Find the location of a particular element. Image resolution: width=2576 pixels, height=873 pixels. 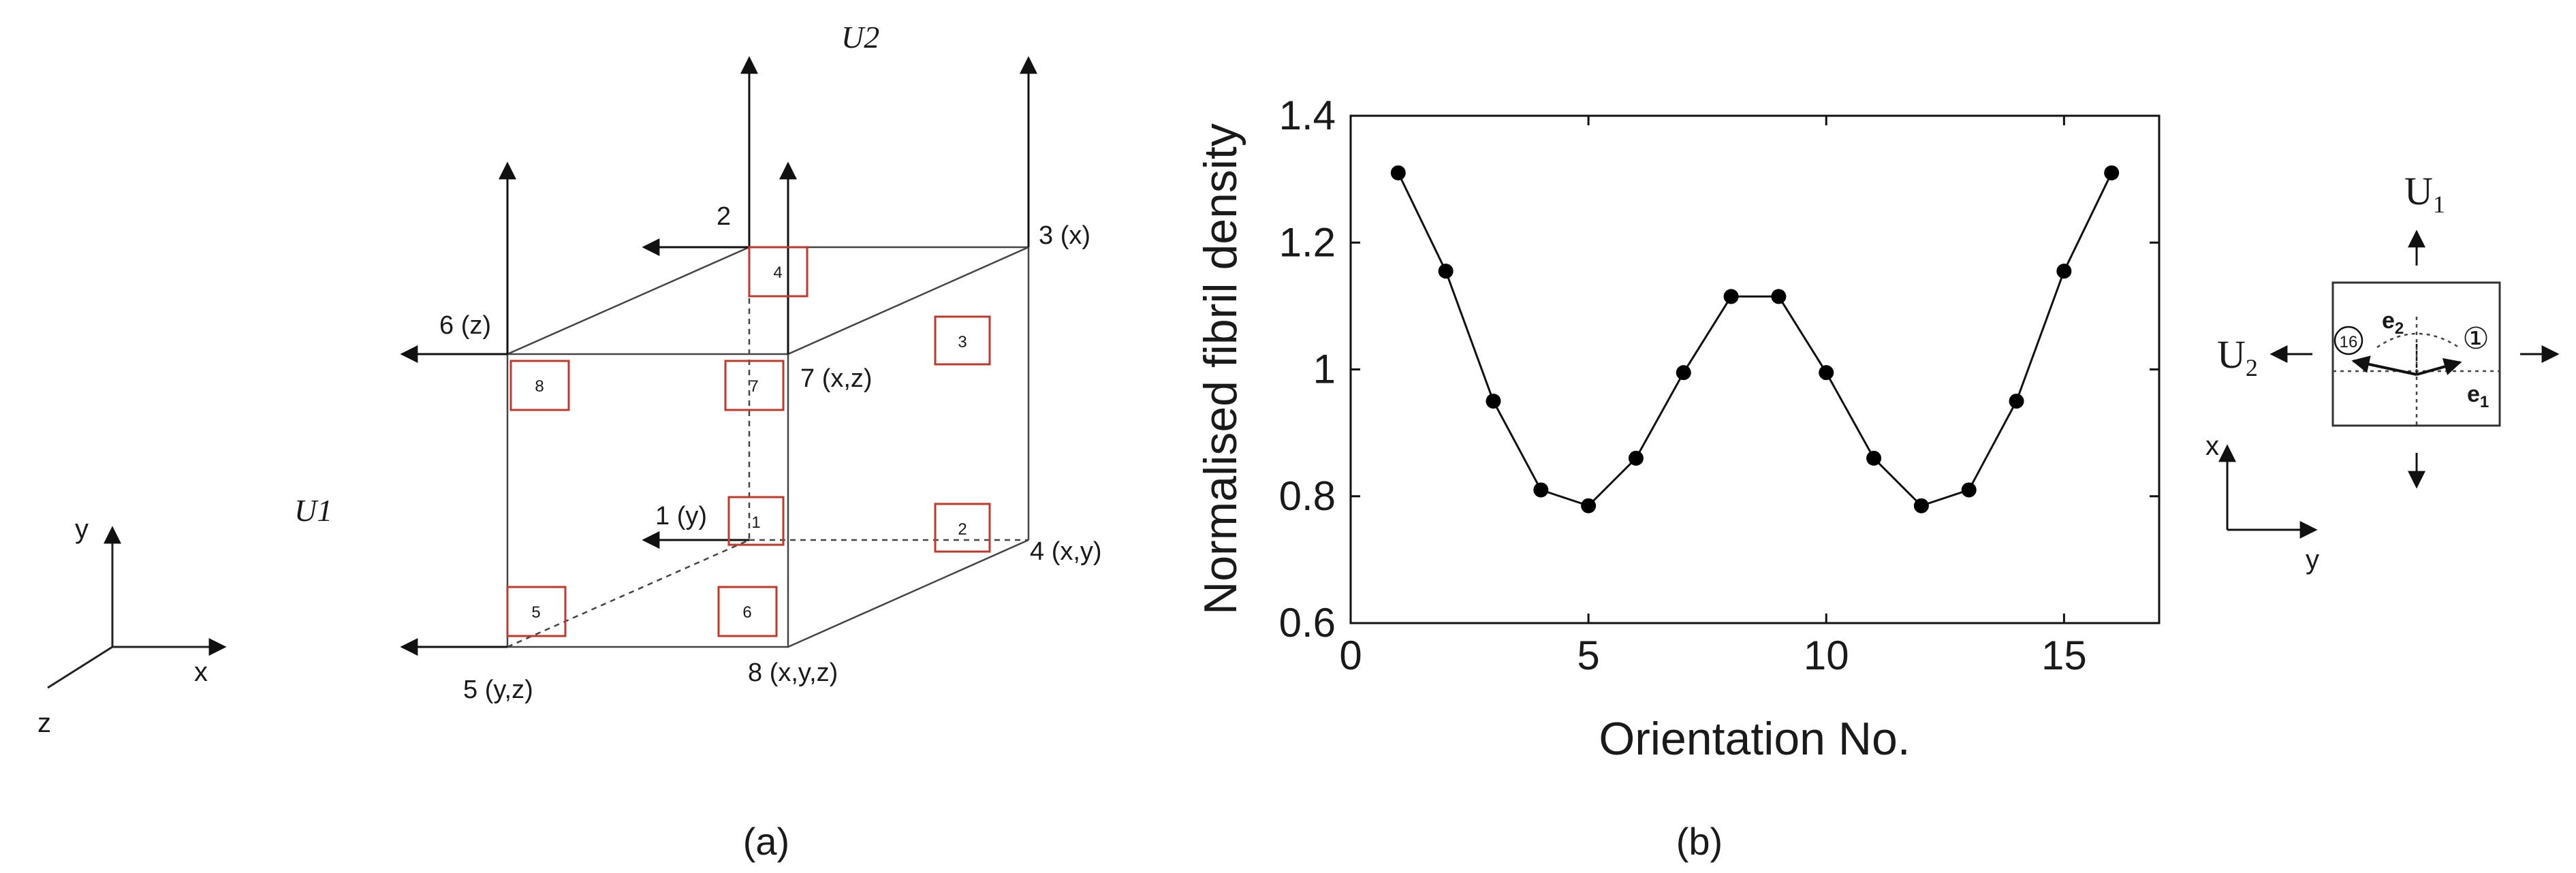

svg-text: 8 is located at coordinates (539, 386).